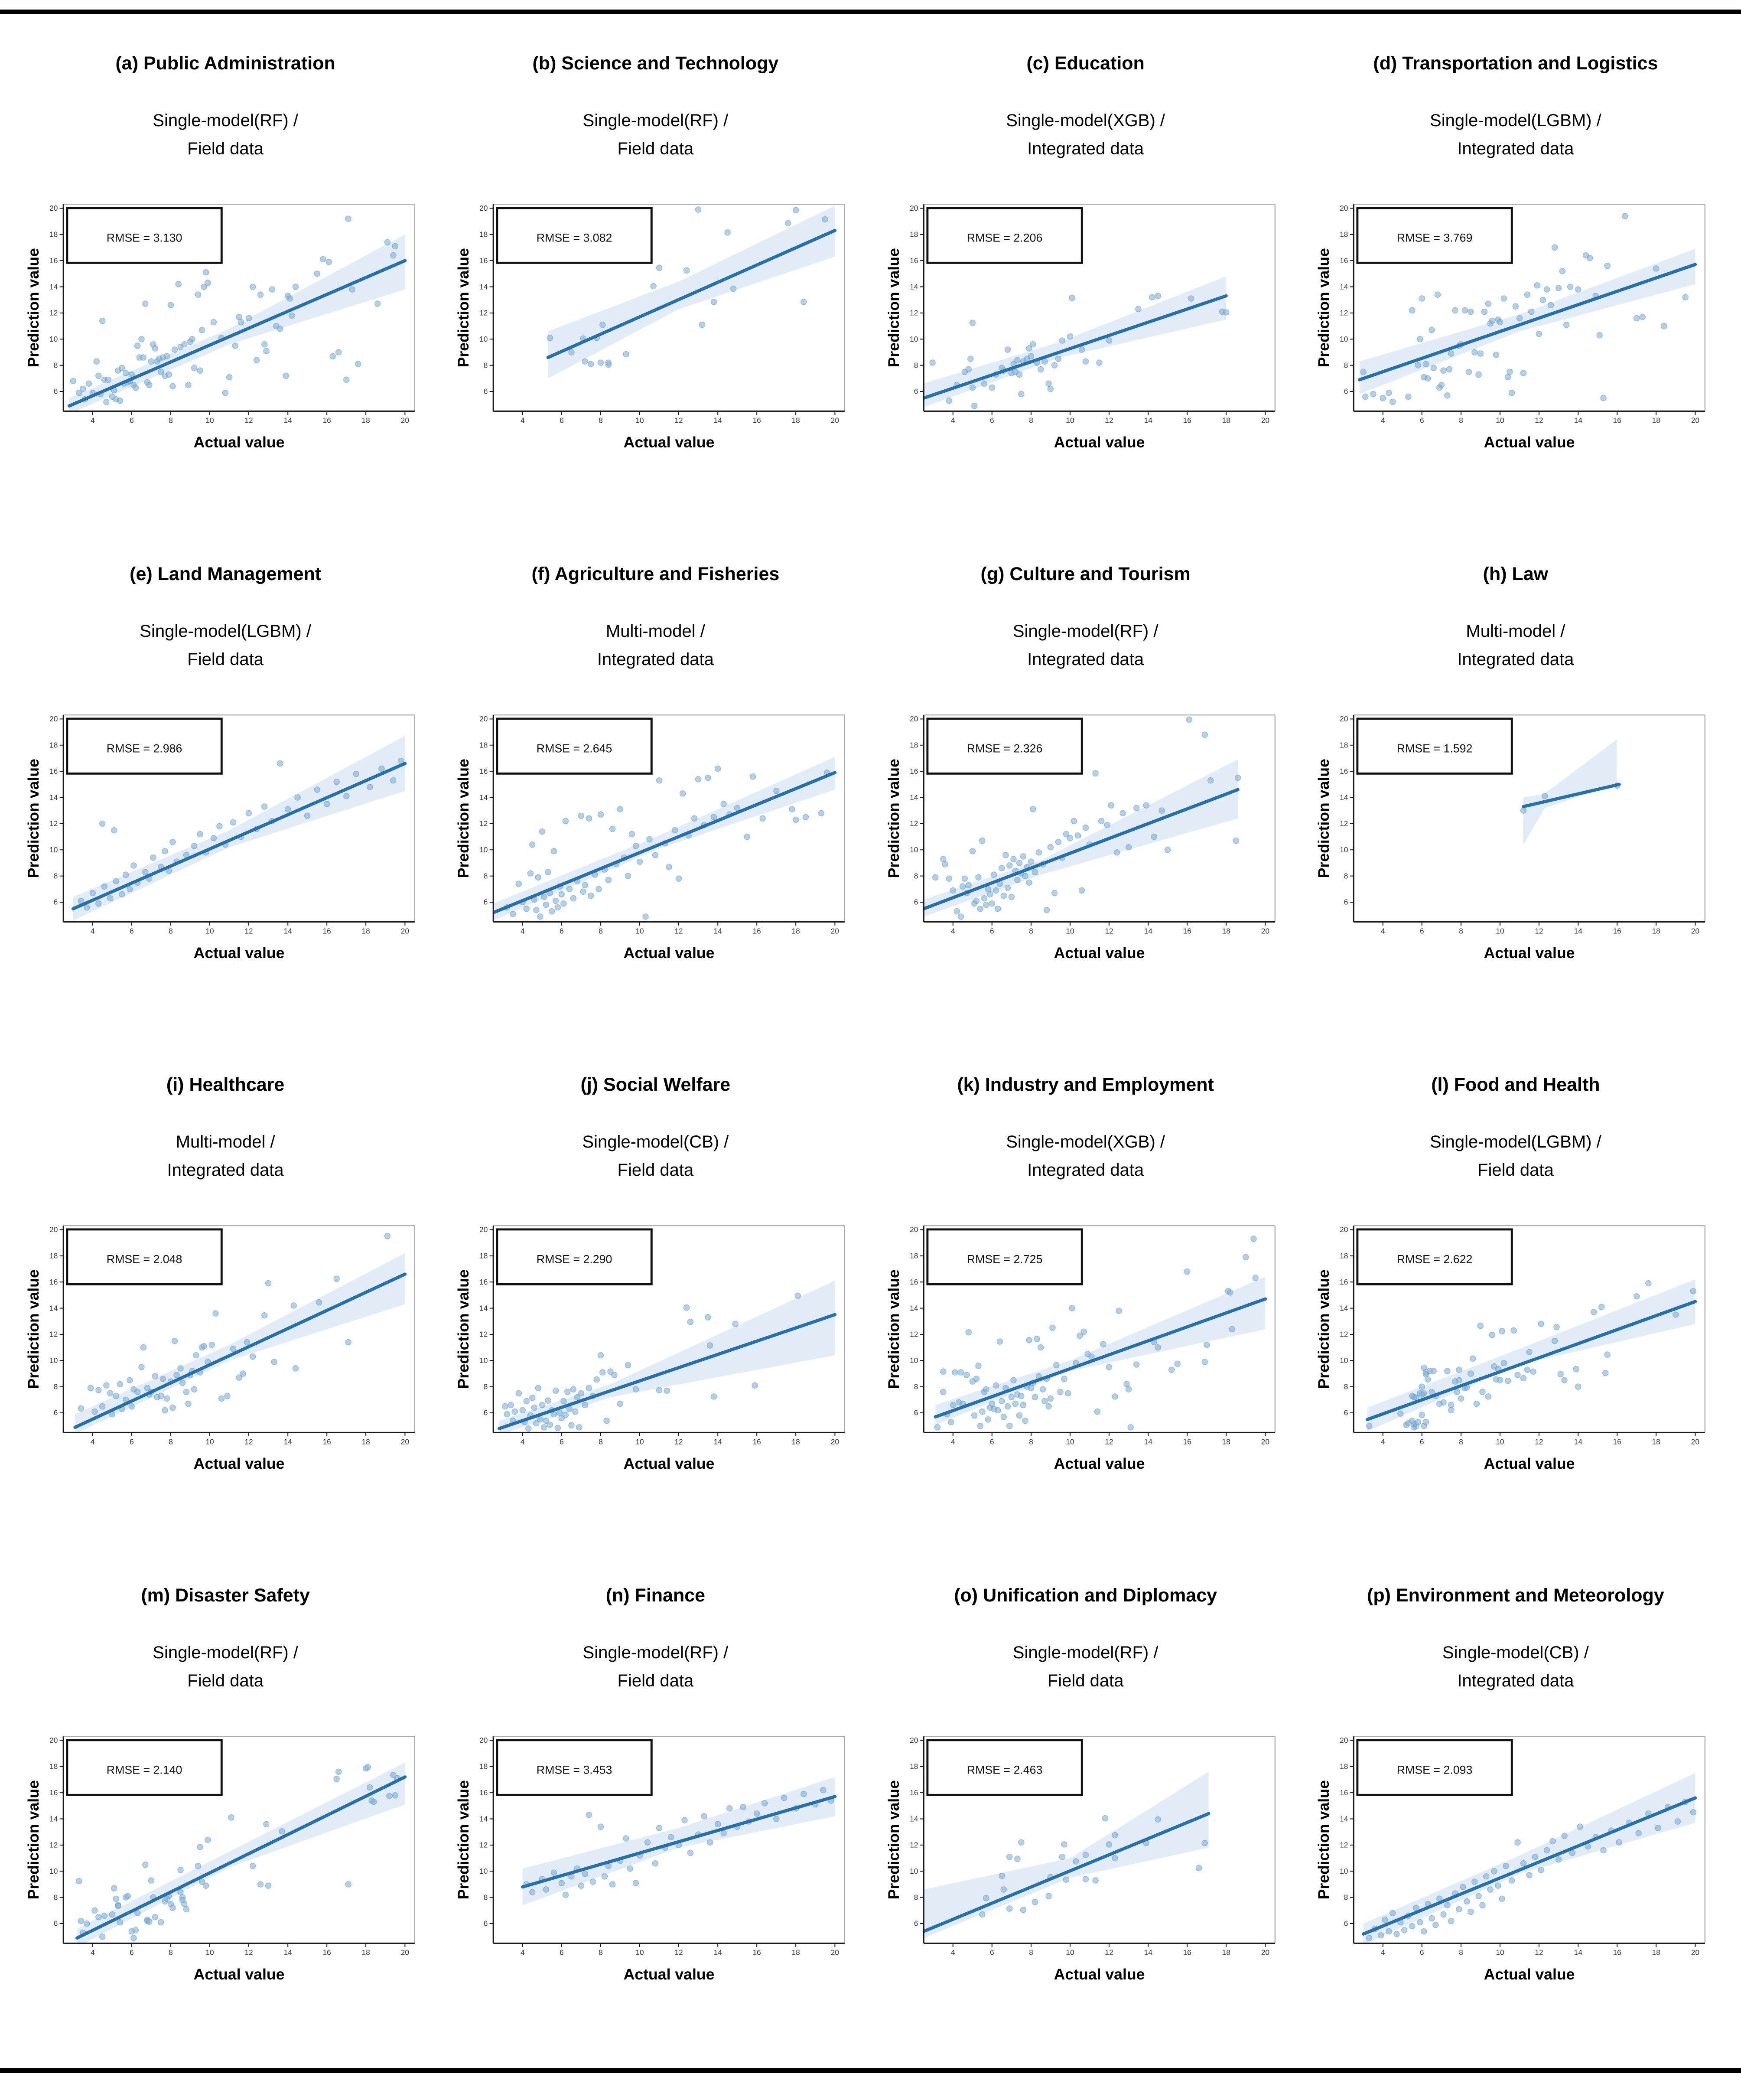 This screenshot has height=2100, width=1741. I want to click on subtitle-data-line: Integrated data, so click(1515, 148).